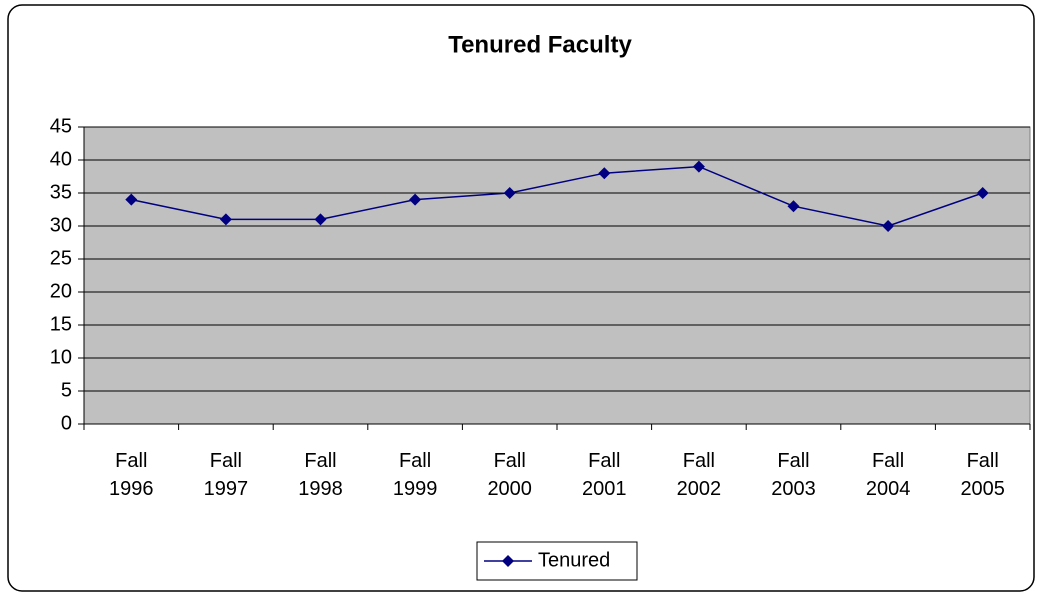 The height and width of the screenshot is (596, 1041). Describe the element at coordinates (982, 475) in the screenshot. I see `x-tick-label: Fall 2005` at that location.